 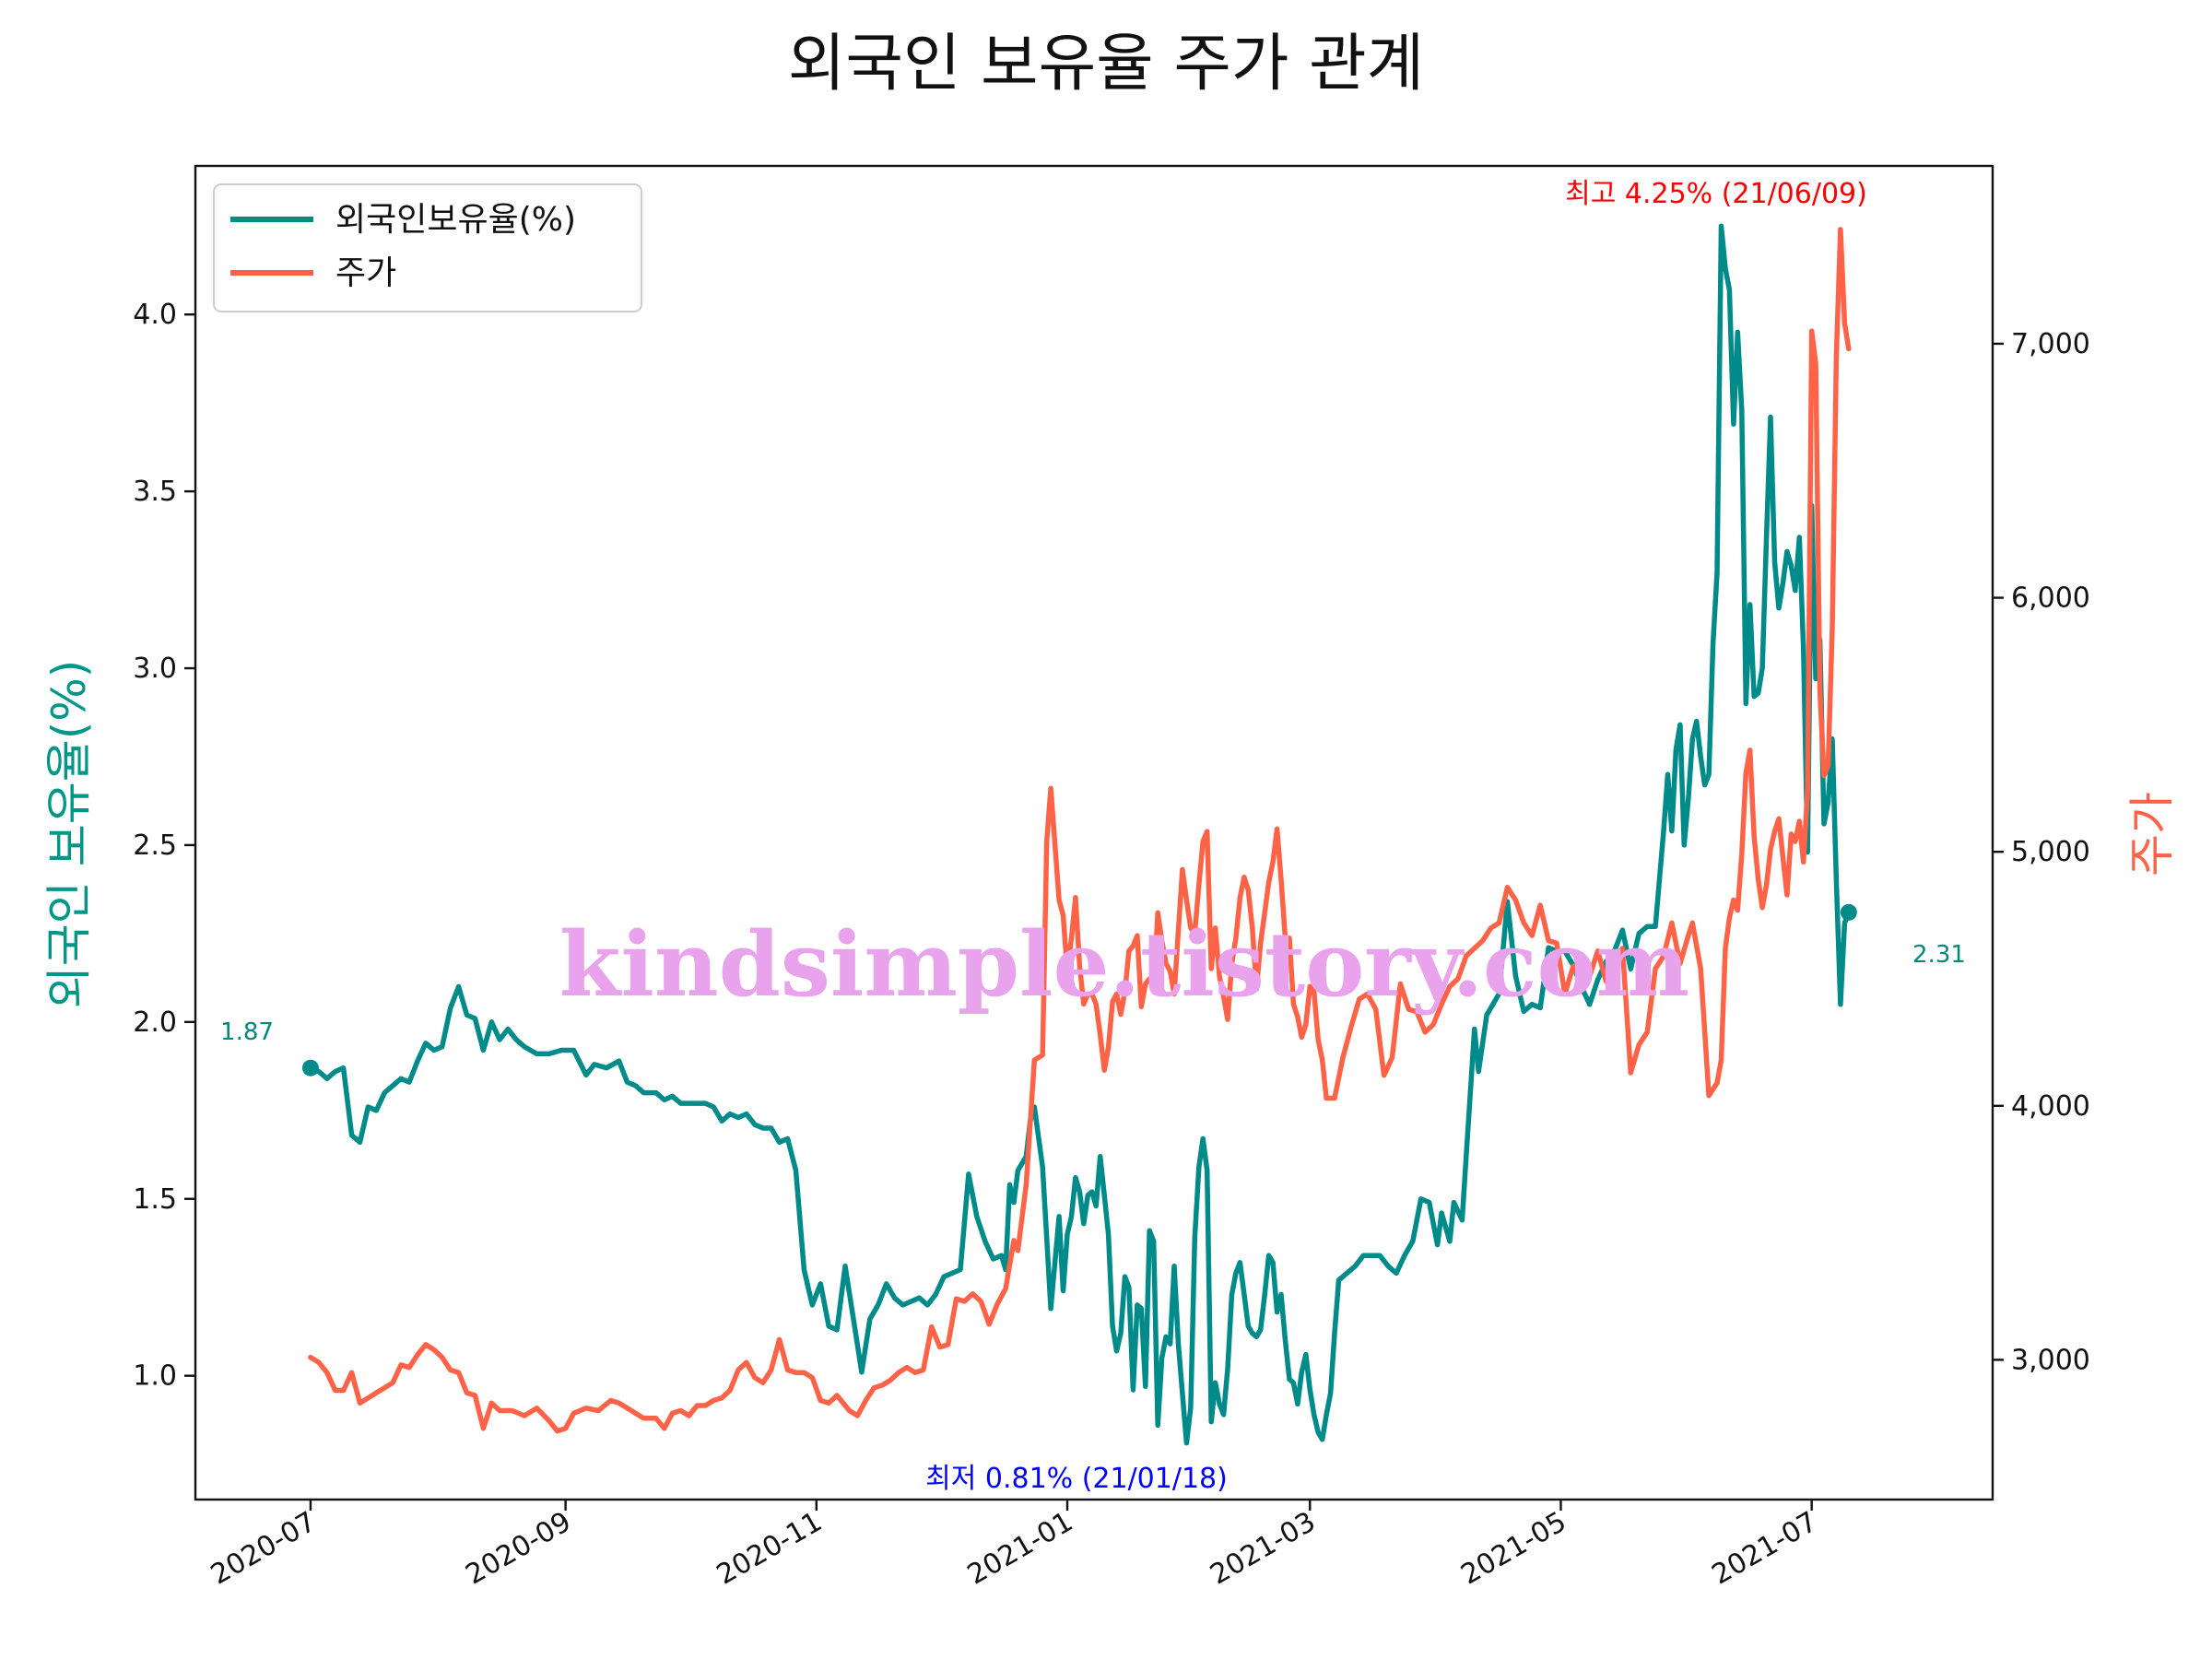 What do you see at coordinates (155, 1022) in the screenshot?
I see `y-left-tick-label: 2.0` at bounding box center [155, 1022].